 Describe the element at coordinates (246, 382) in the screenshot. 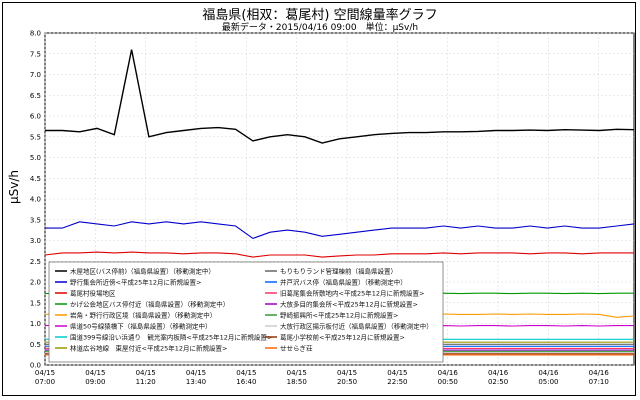

I see `x-tick-time: 16:40` at that location.